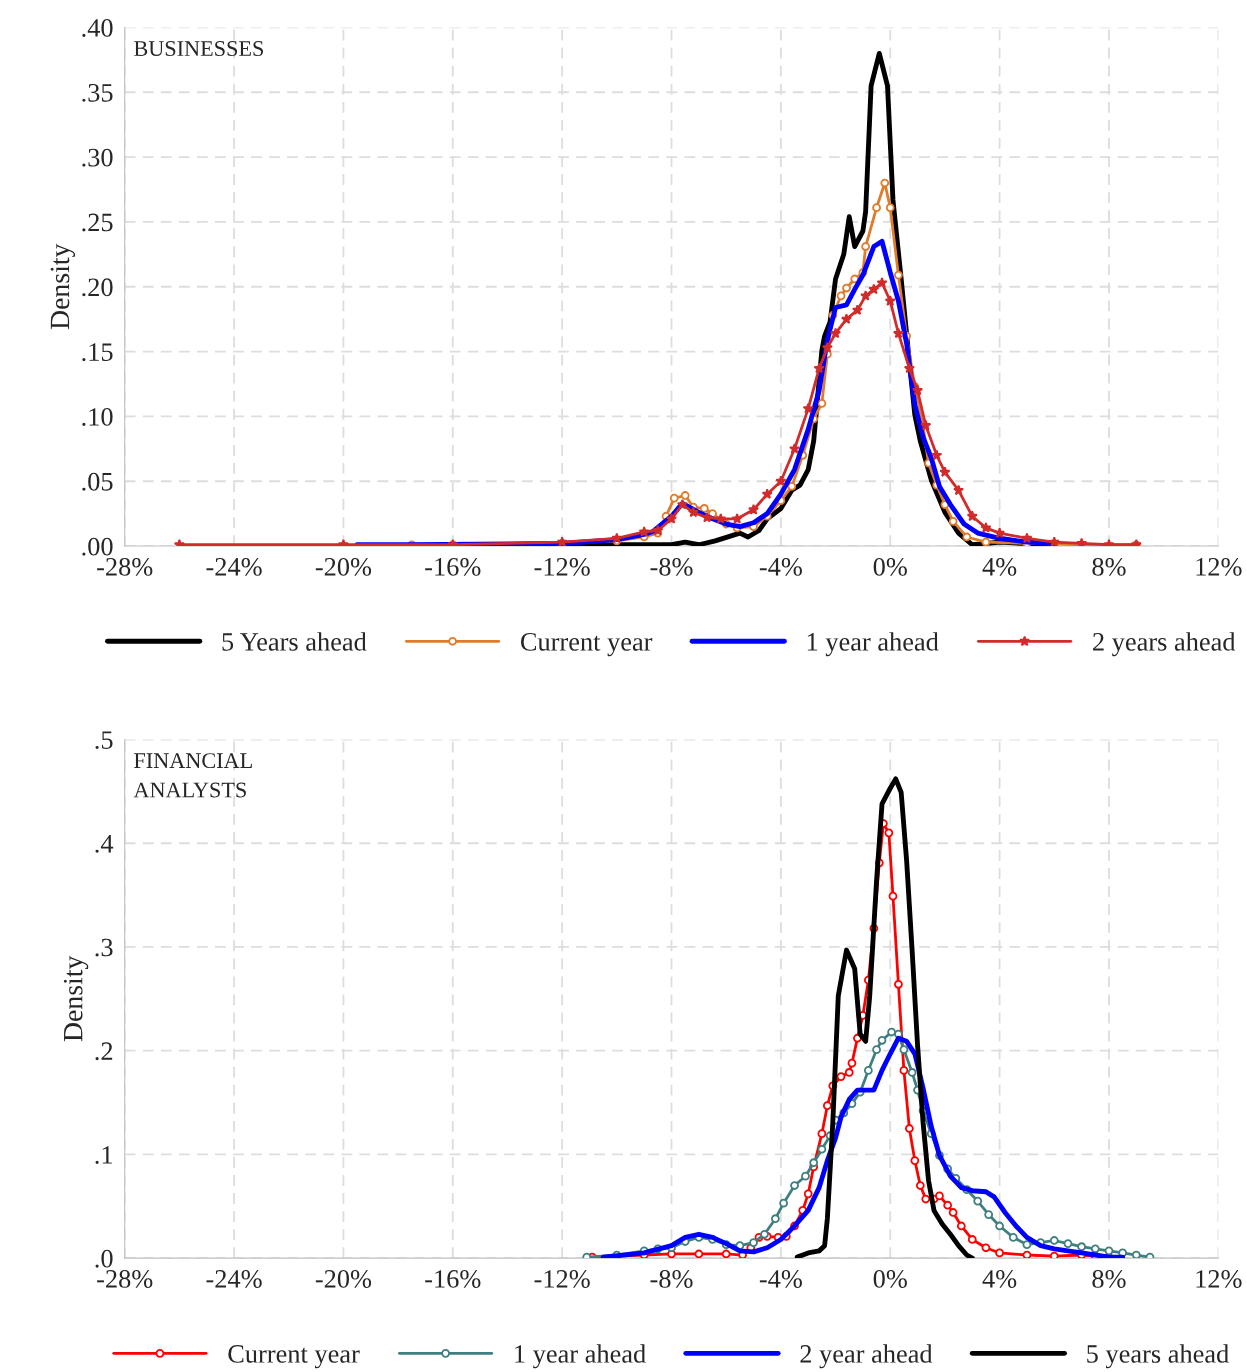 Image resolution: width=1247 pixels, height=1372 pixels. Describe the element at coordinates (97, 287) in the screenshot. I see `y-tick-label: .20` at that location.